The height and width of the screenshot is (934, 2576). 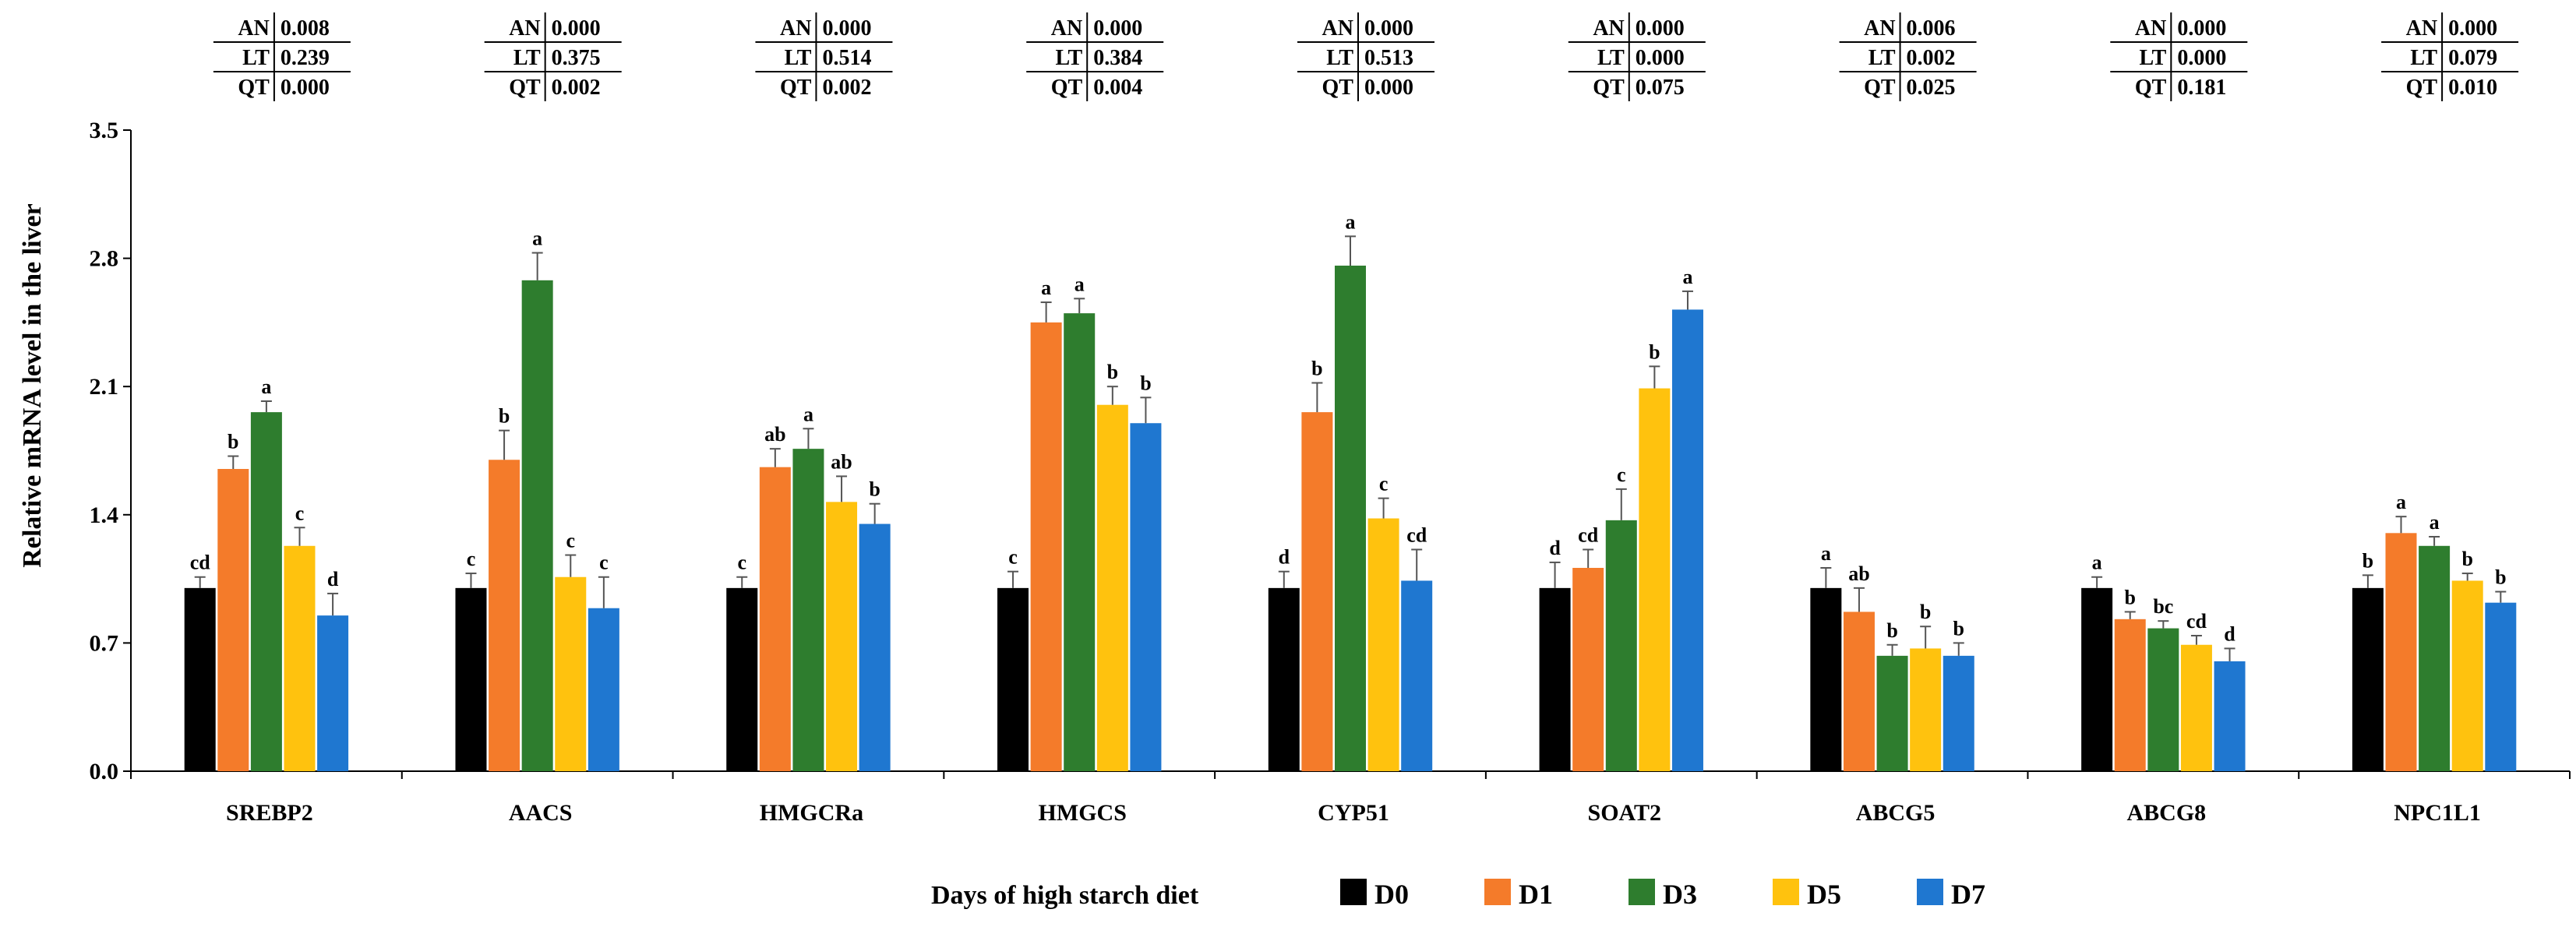 I want to click on bar-D3-SREBP2, so click(x=266, y=591).